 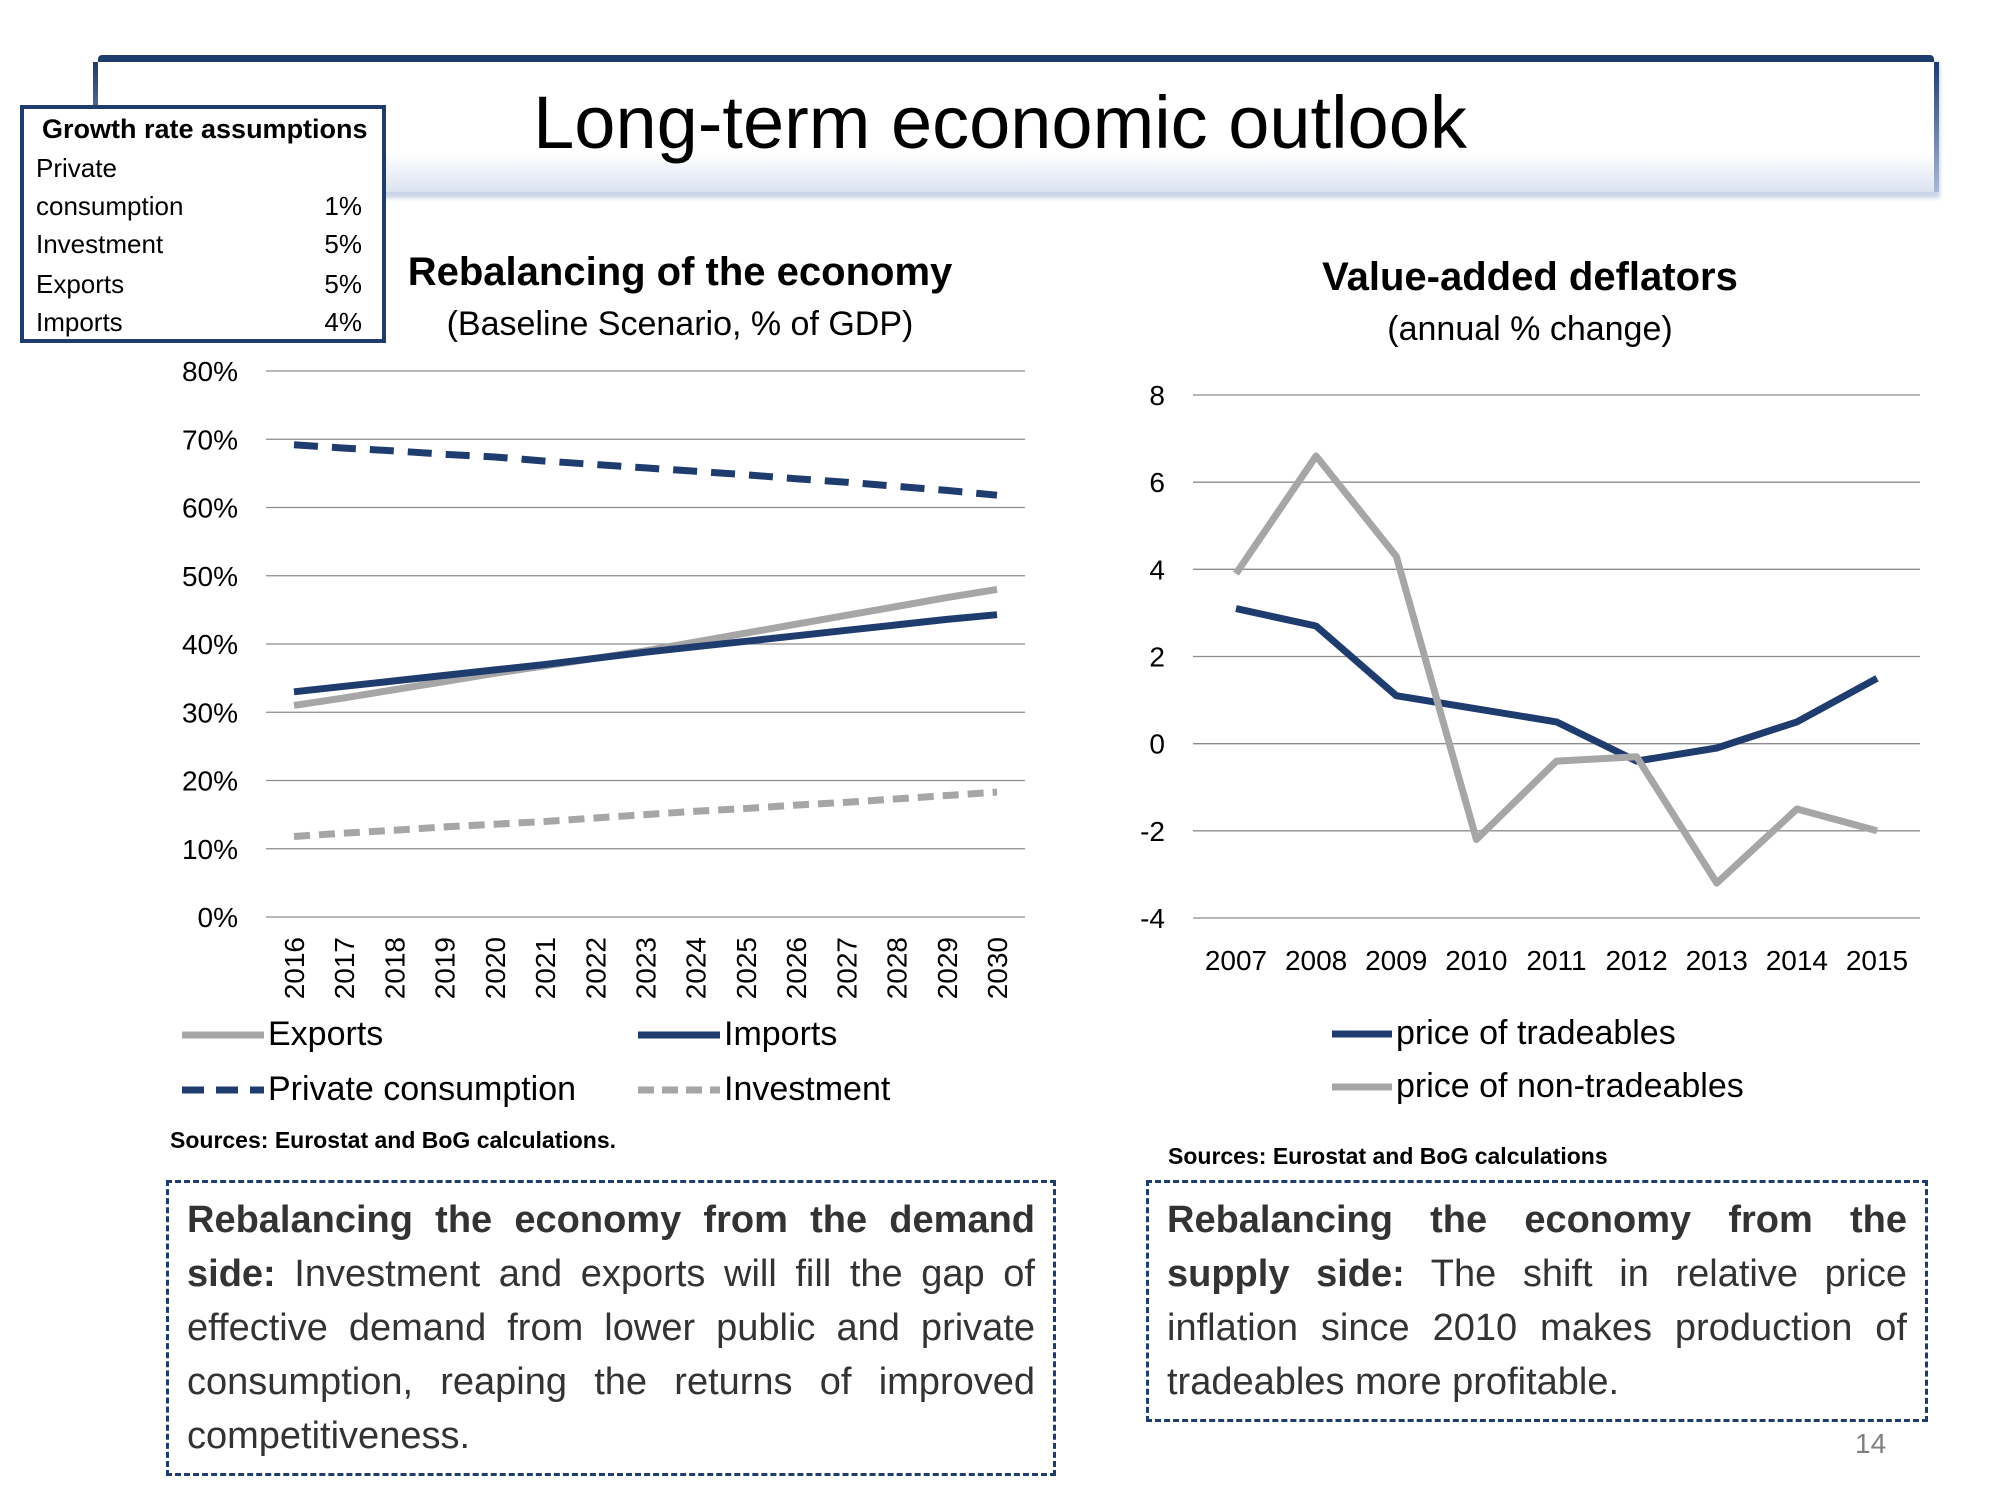 What do you see at coordinates (1316, 960) in the screenshot?
I see `x-tick-label: 2008` at bounding box center [1316, 960].